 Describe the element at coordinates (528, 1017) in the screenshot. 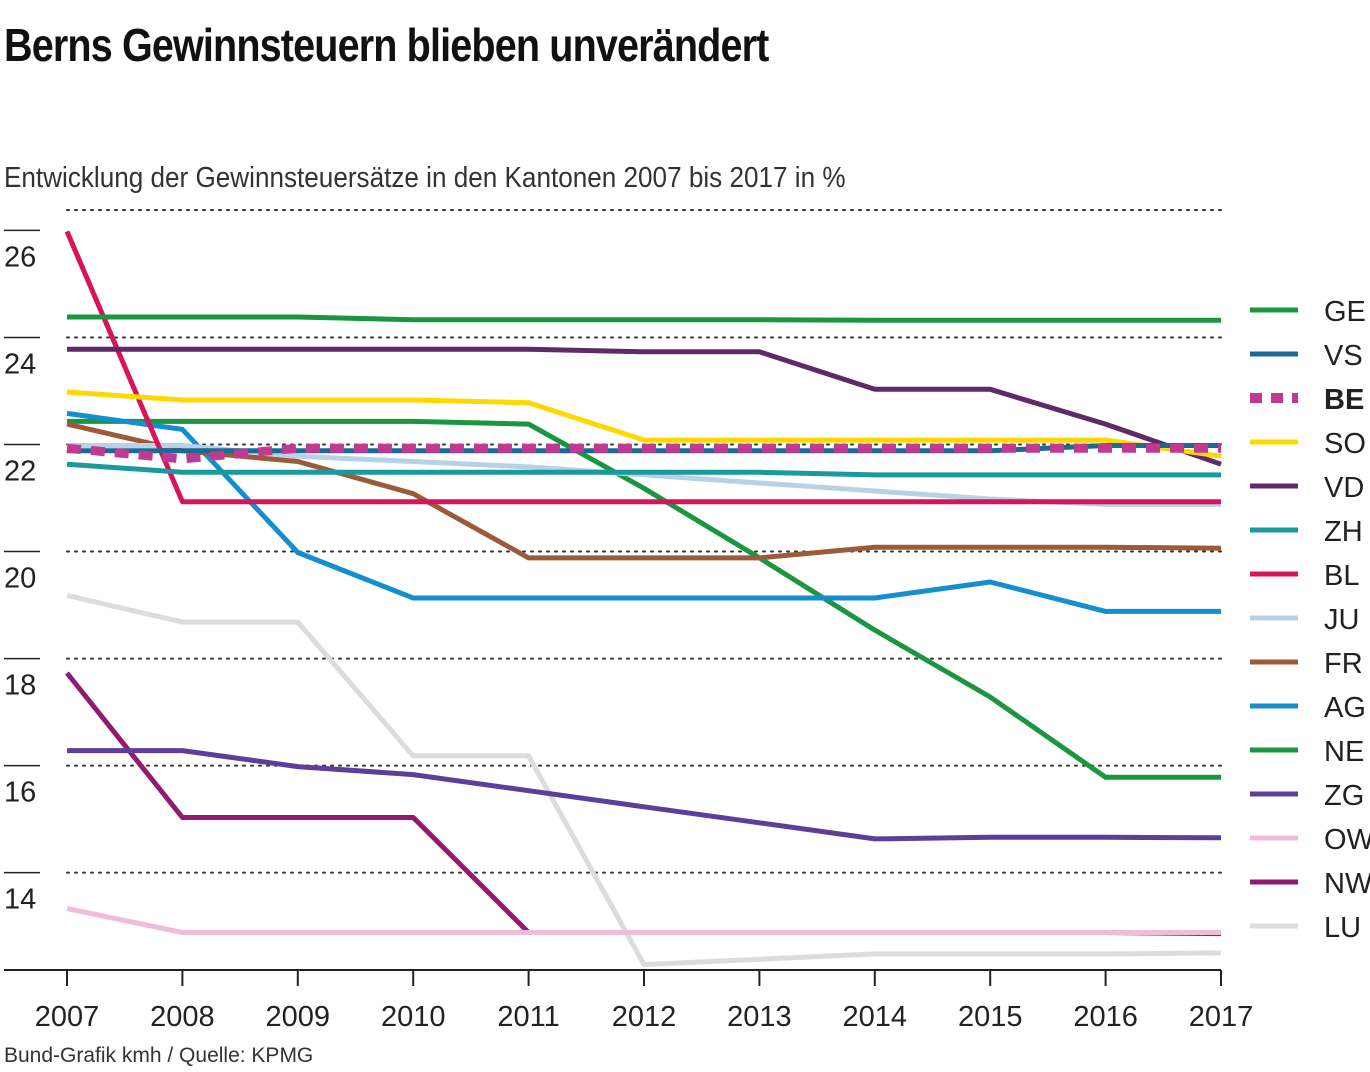

I see `x-tick-label: 2011` at that location.